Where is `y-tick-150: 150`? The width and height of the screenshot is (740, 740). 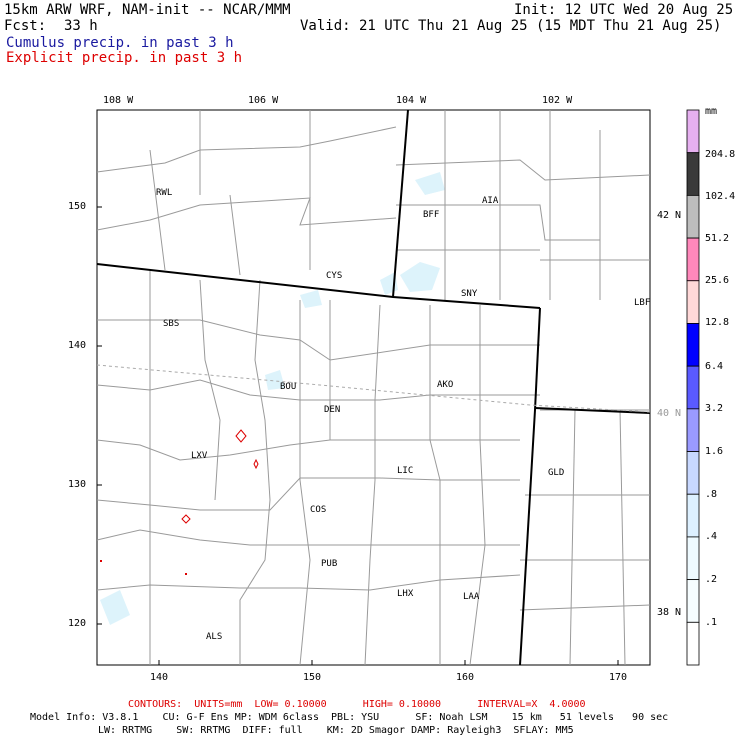
y-tick-150: 150 is located at coordinates (77, 206).